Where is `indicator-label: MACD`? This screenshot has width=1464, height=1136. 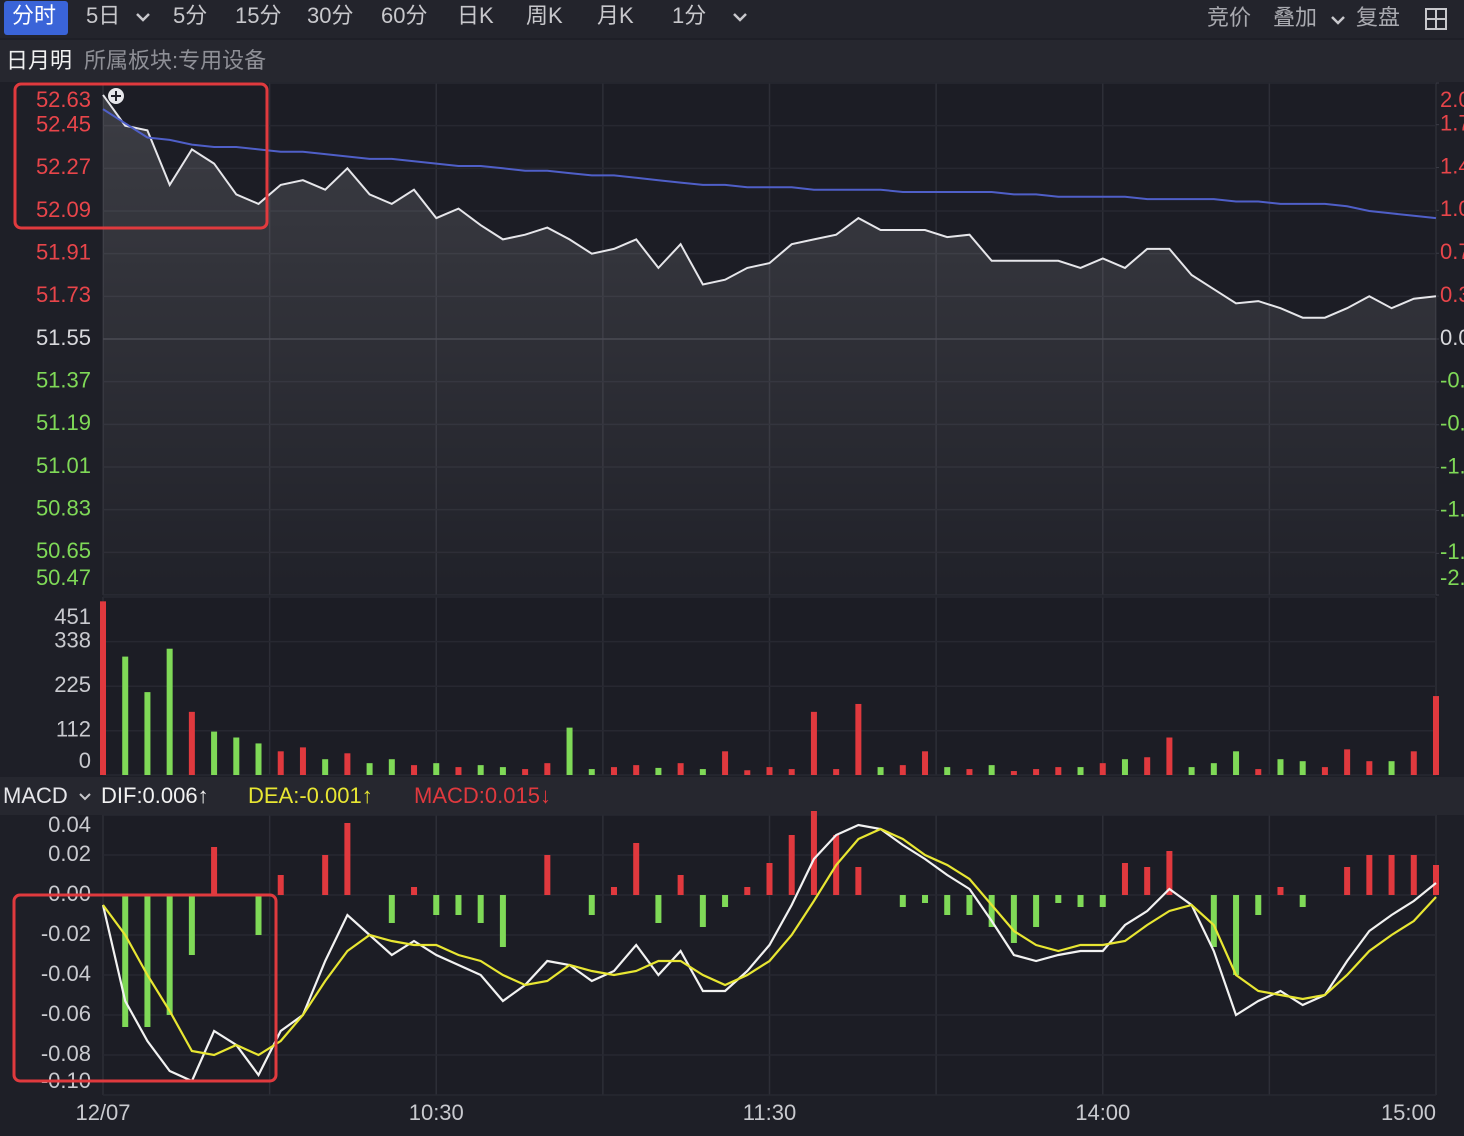
indicator-label: MACD is located at coordinates (35, 795).